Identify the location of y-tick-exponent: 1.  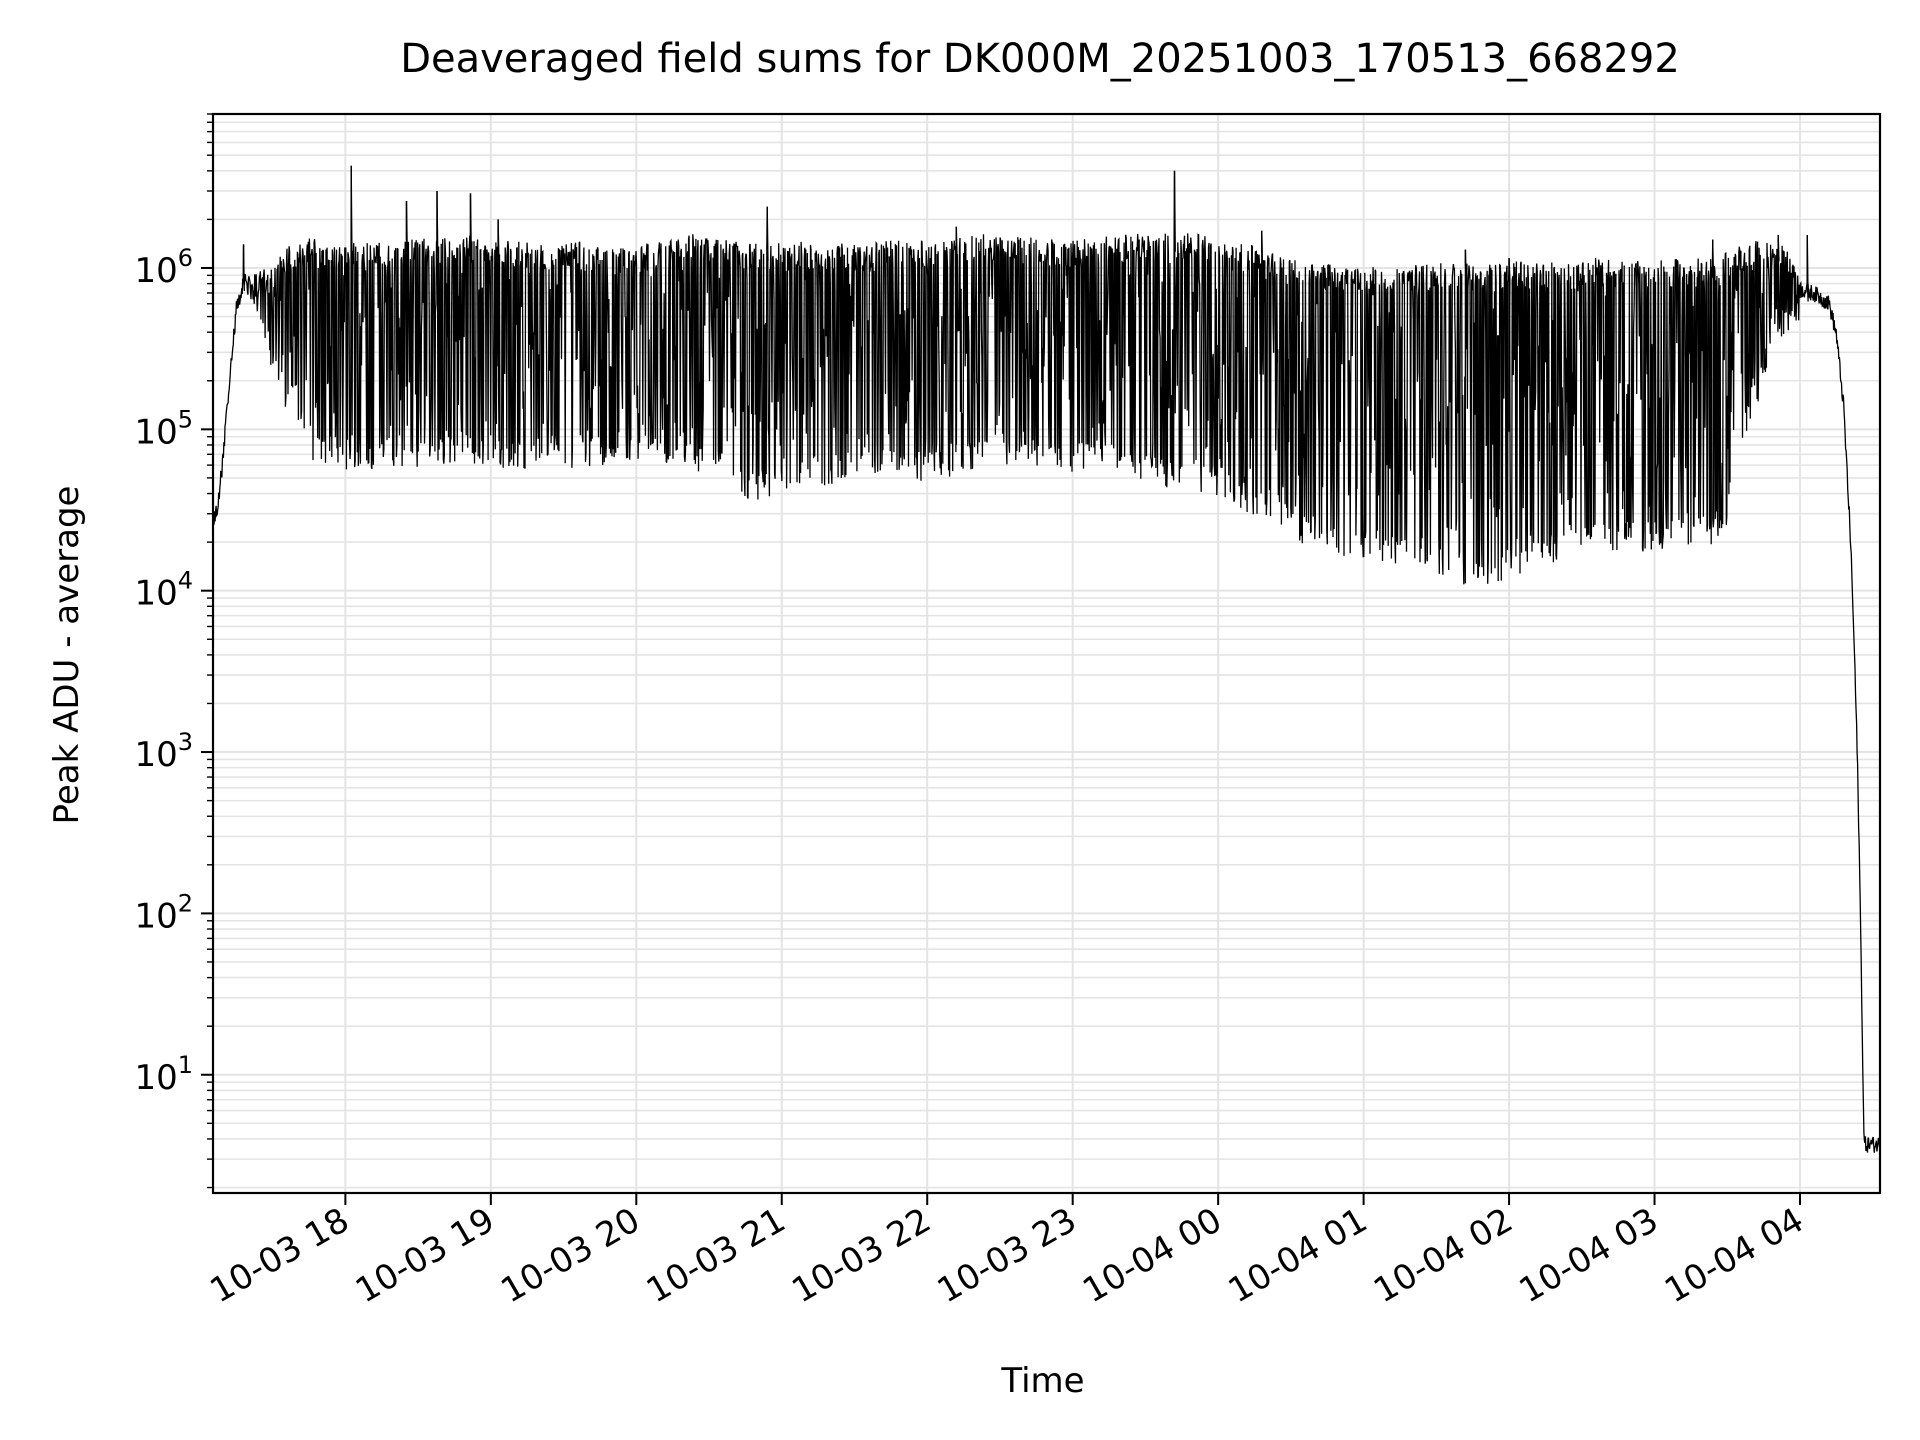
(185, 1065).